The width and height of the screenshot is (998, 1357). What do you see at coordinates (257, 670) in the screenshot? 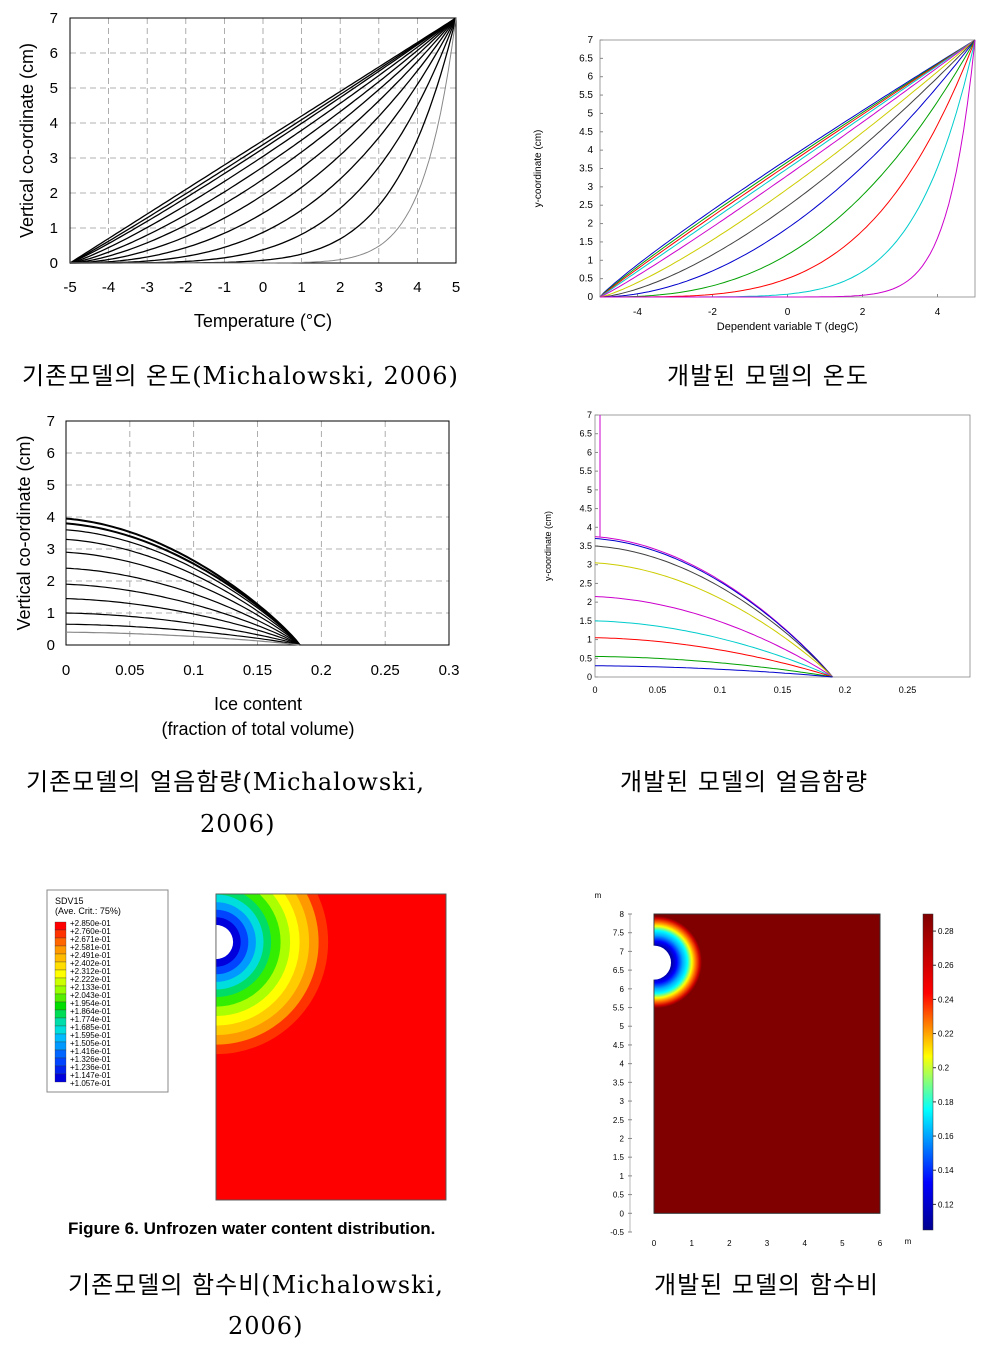
I see `x-tick-label: 0.15` at bounding box center [257, 670].